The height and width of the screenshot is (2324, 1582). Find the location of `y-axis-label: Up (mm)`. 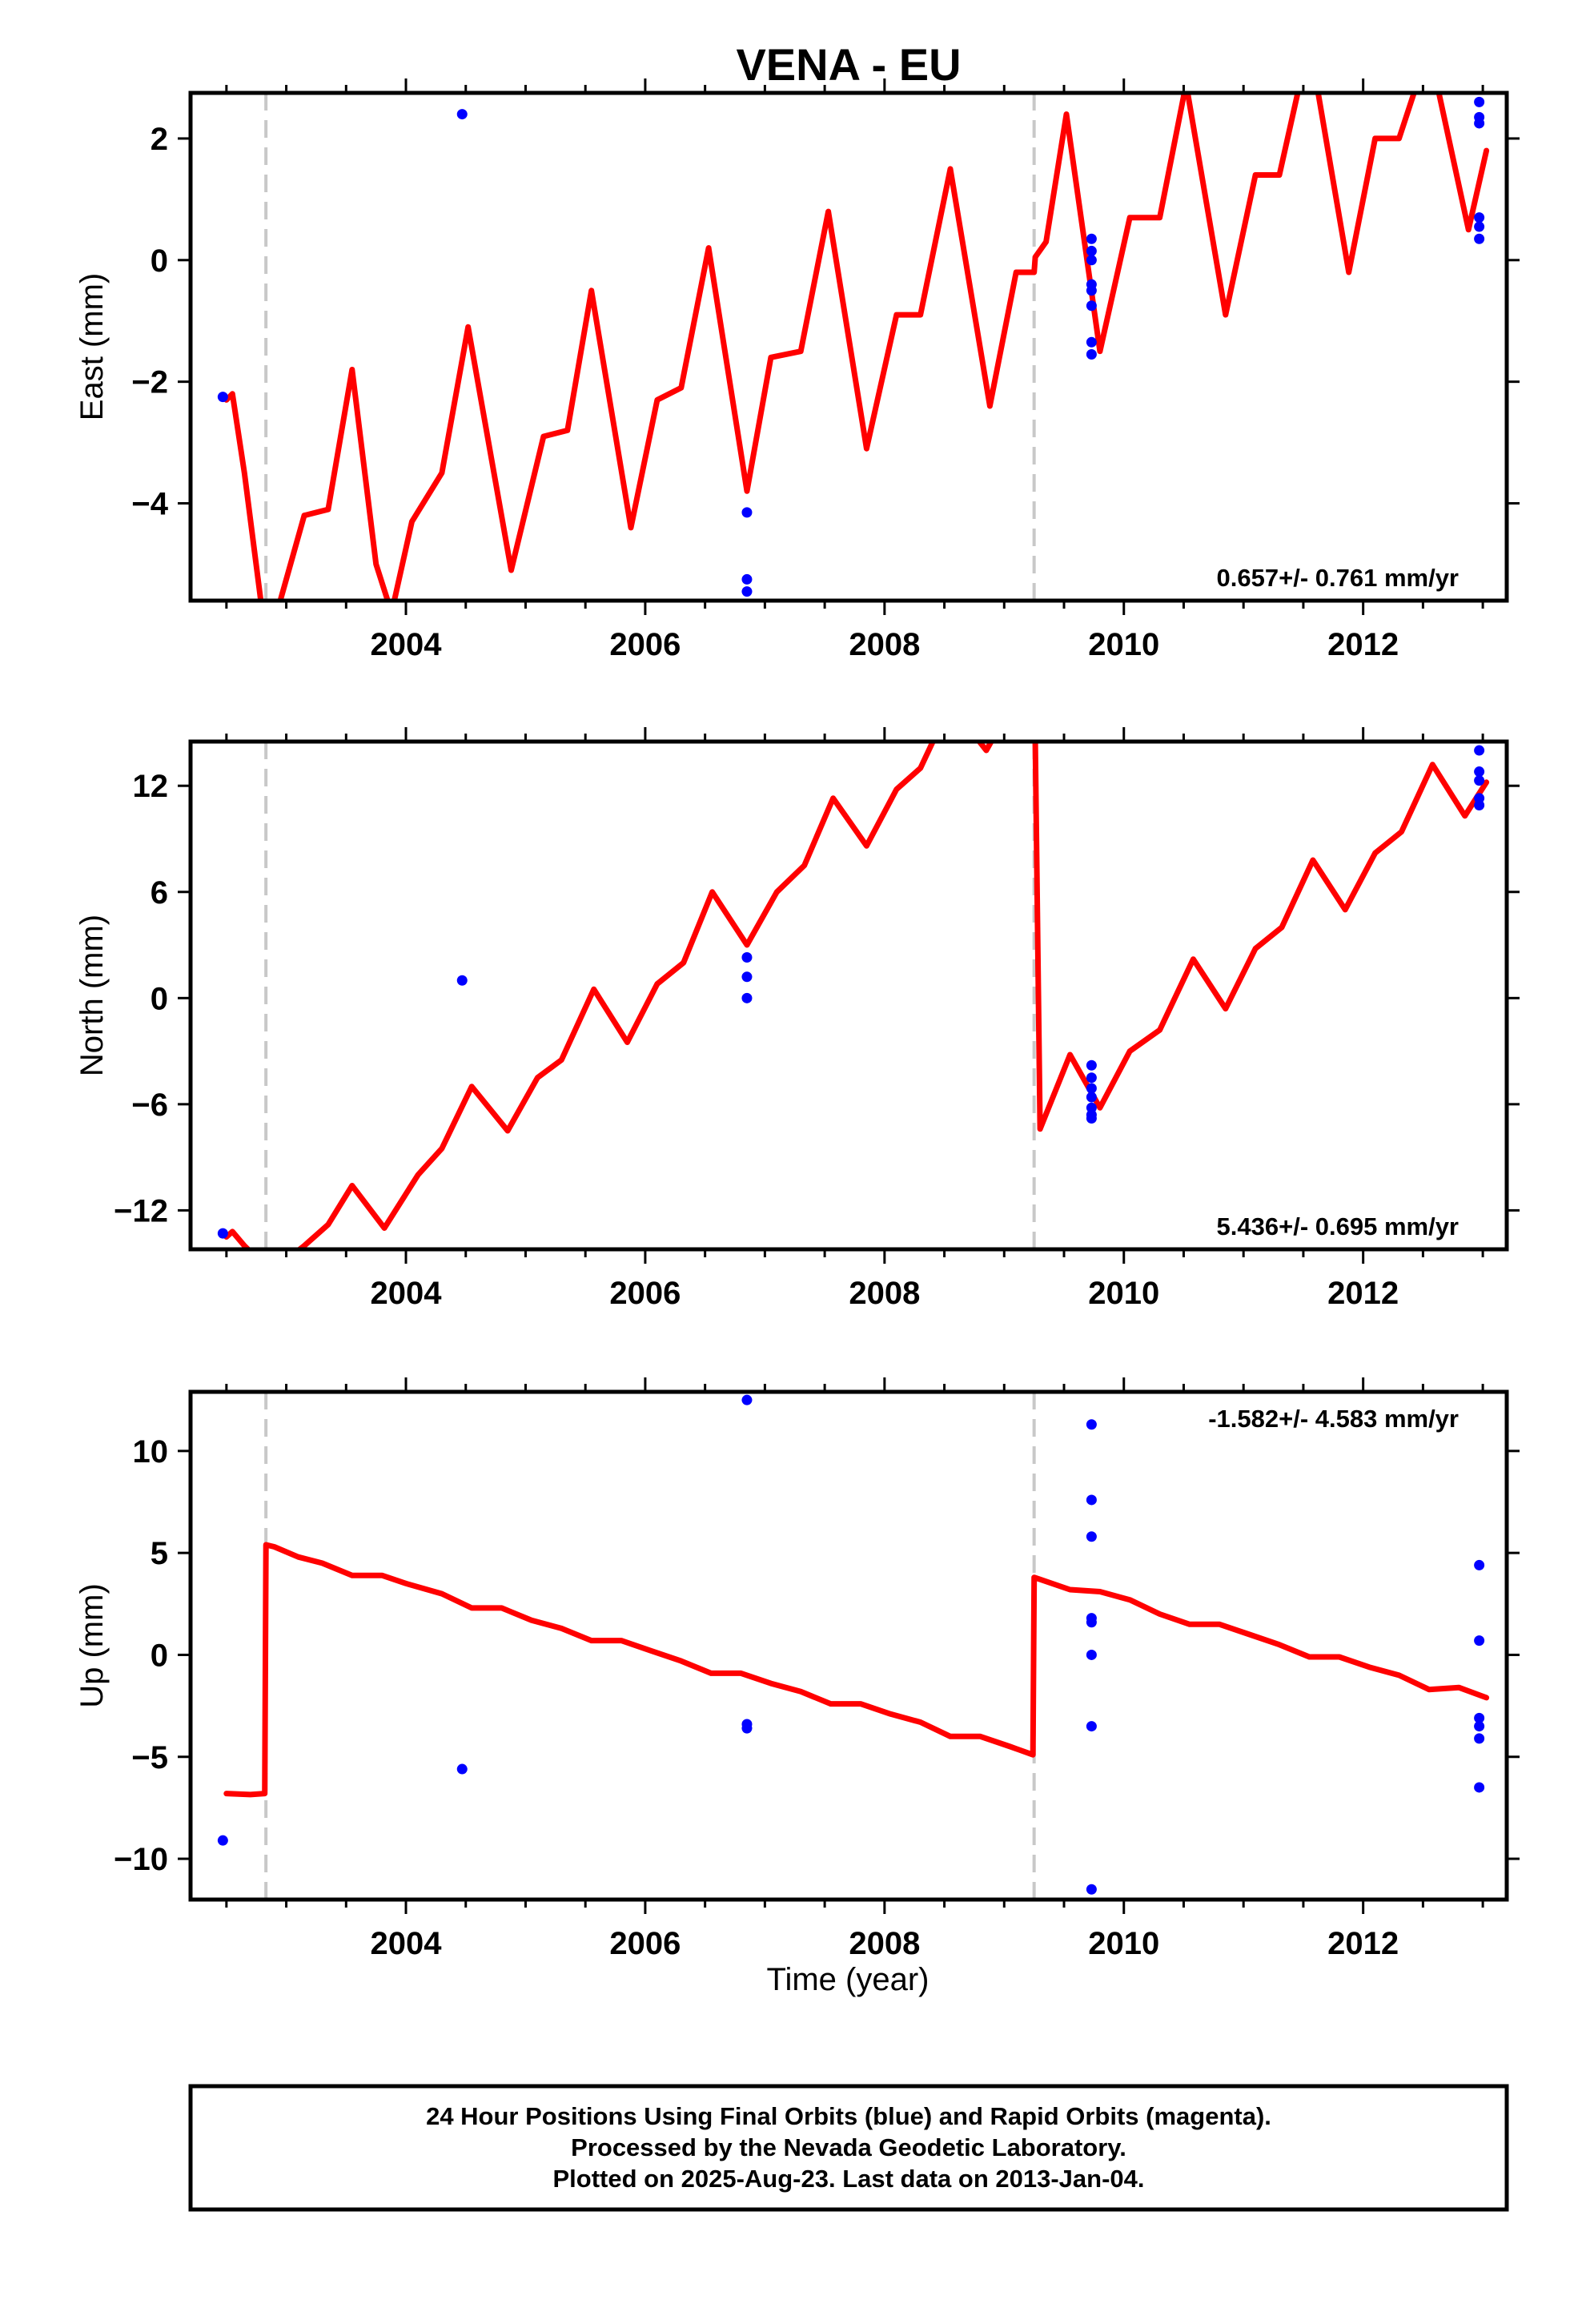

y-axis-label: Up (mm) is located at coordinates (92, 1645).